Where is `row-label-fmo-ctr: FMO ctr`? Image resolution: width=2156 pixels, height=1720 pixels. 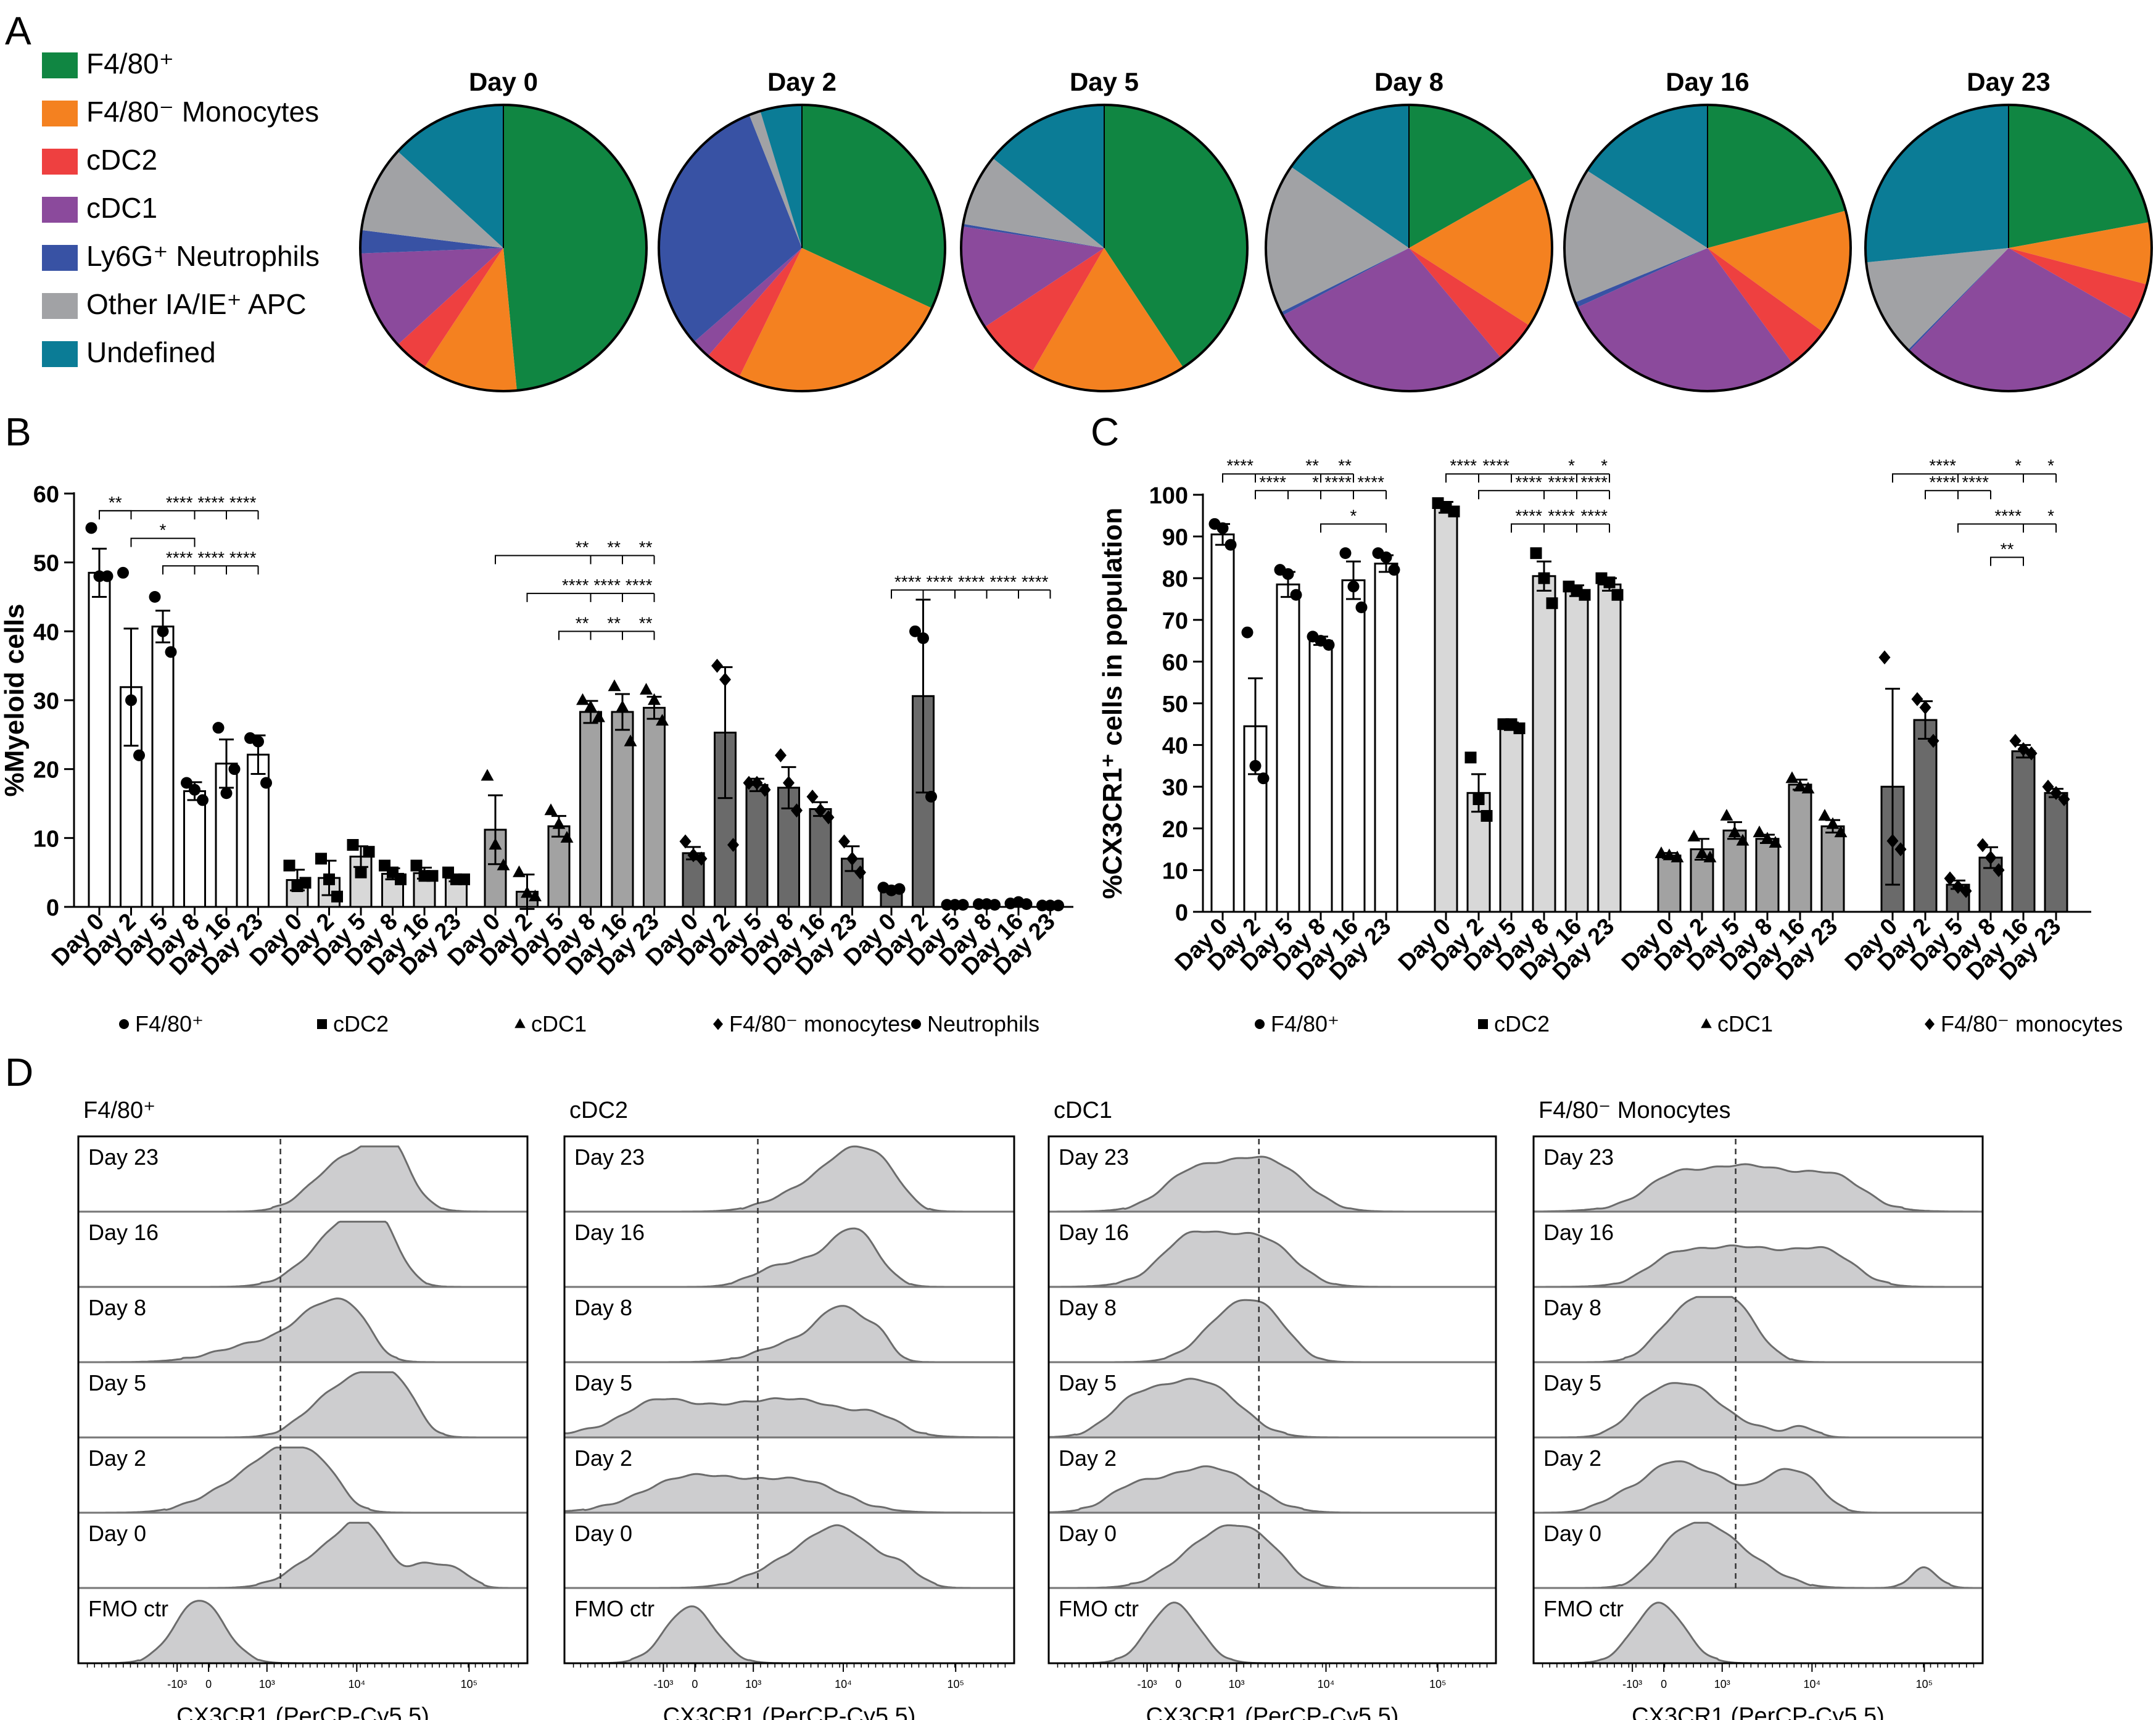 row-label-fmo-ctr: FMO ctr is located at coordinates (1099, 1609).